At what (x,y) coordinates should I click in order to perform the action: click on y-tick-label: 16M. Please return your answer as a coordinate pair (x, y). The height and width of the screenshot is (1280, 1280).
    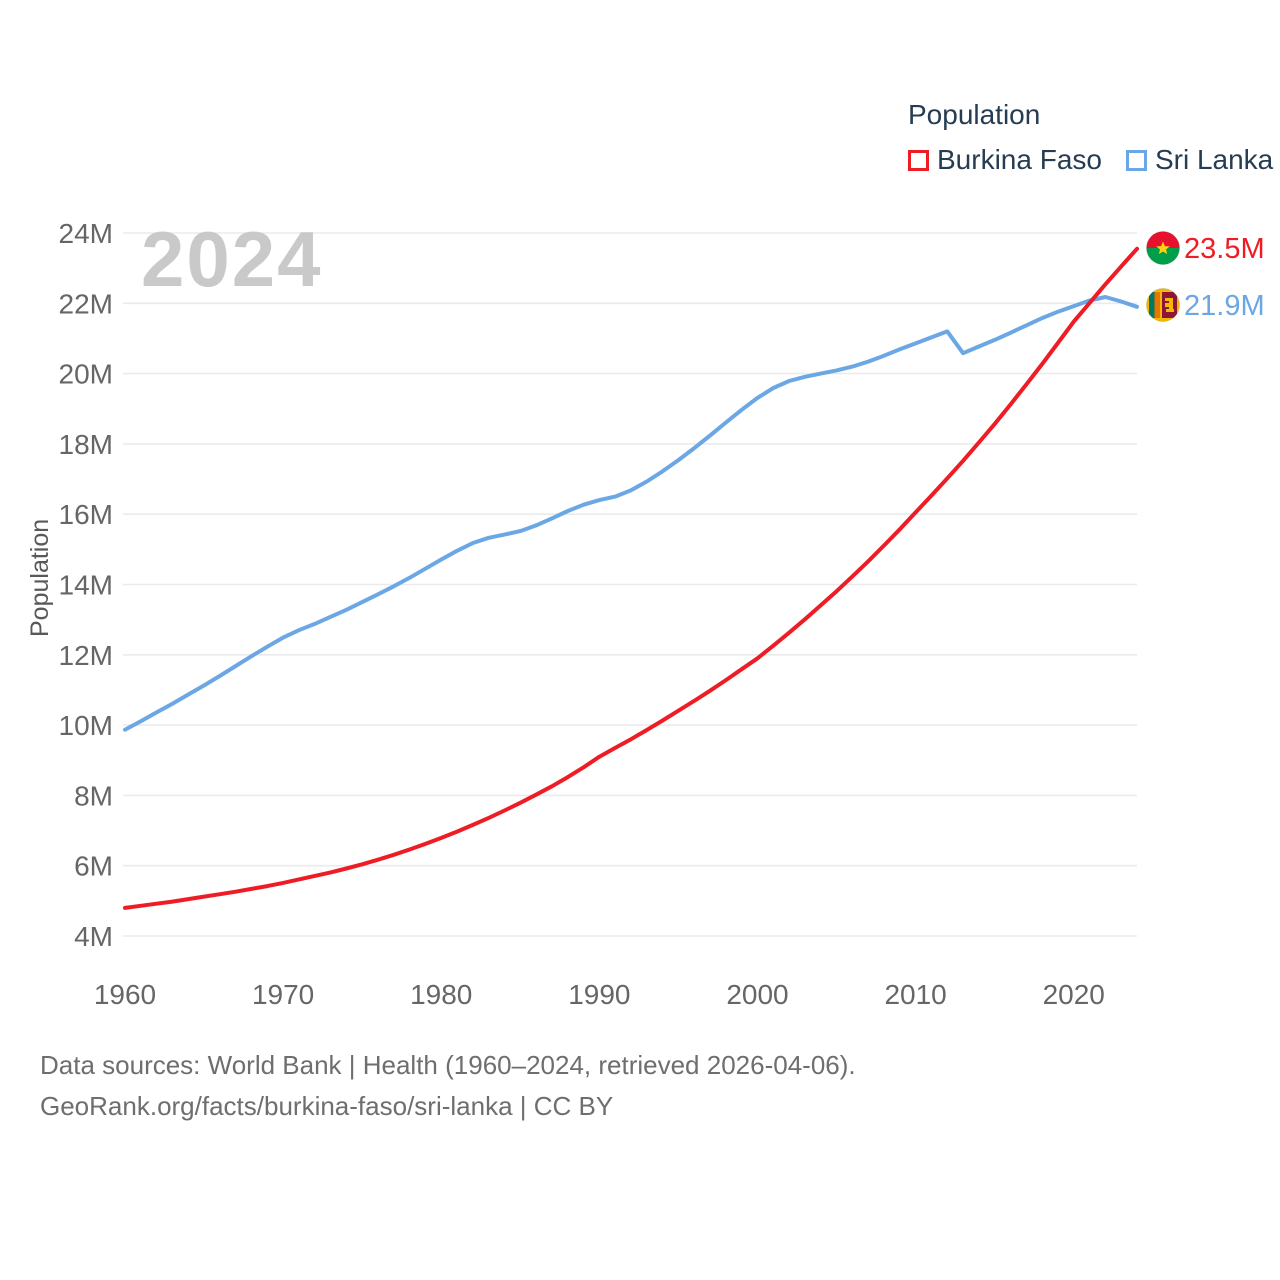
    Looking at the image, I should click on (86, 514).